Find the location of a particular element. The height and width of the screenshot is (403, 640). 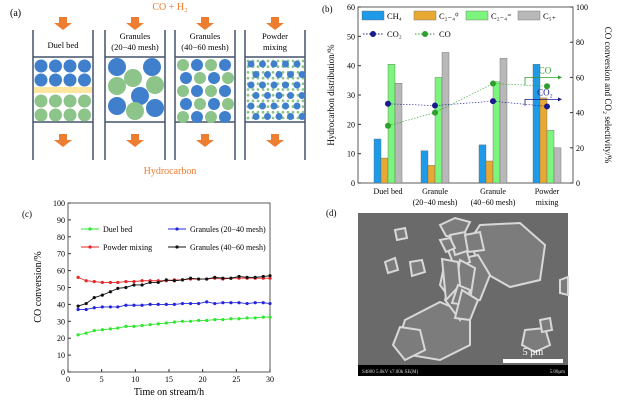

legend-label: Granules (40−60 mesh) is located at coordinates (228, 247).